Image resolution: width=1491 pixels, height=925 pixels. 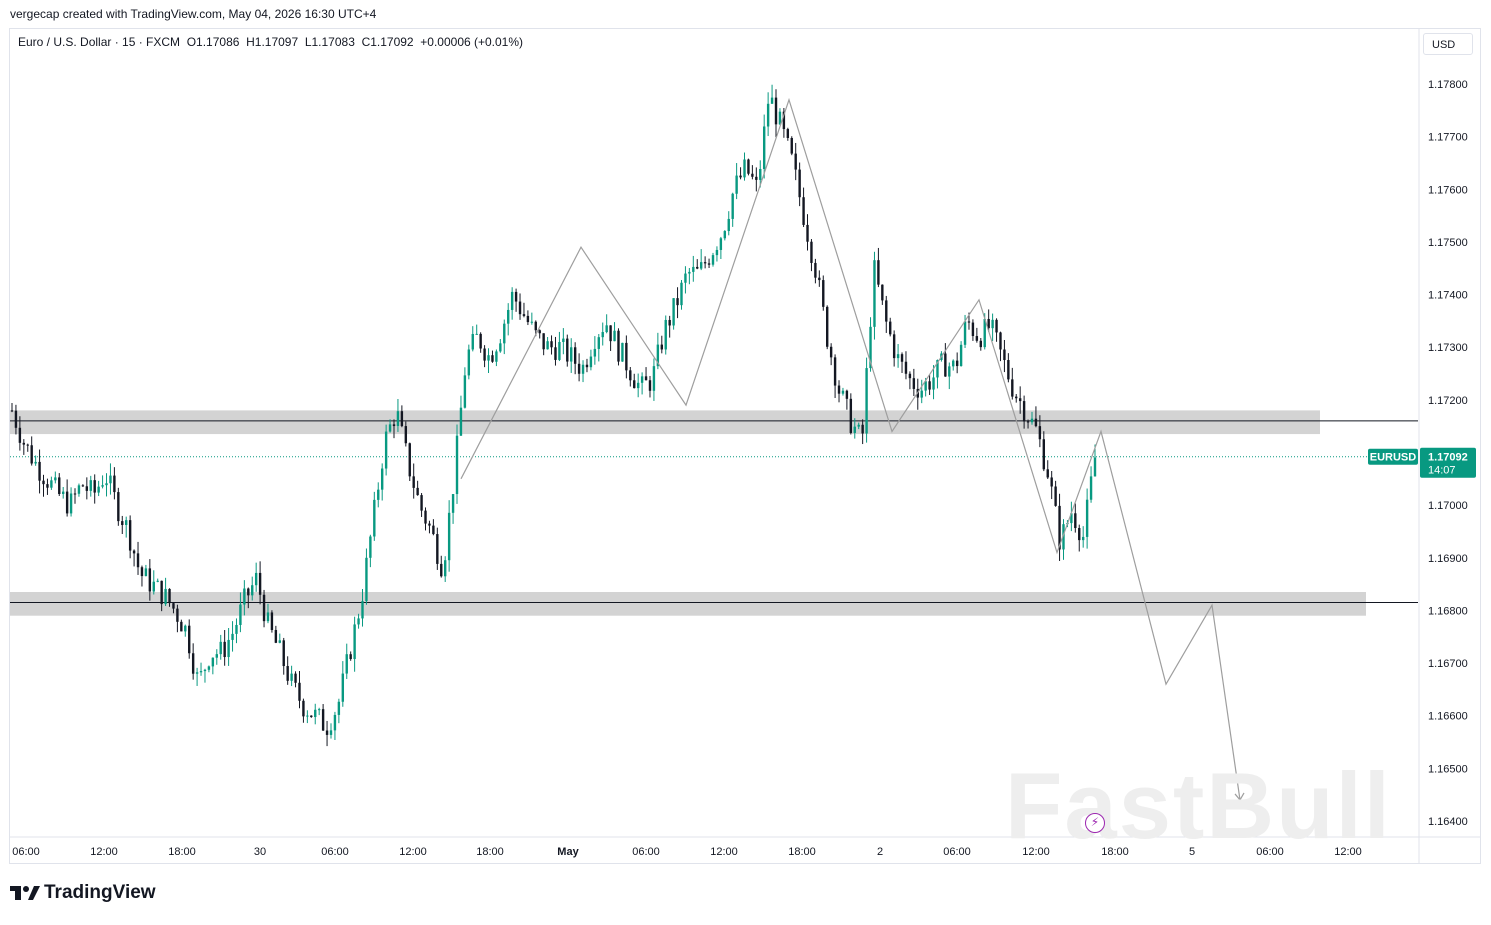 What do you see at coordinates (1448, 44) in the screenshot?
I see `currency-button: USD` at bounding box center [1448, 44].